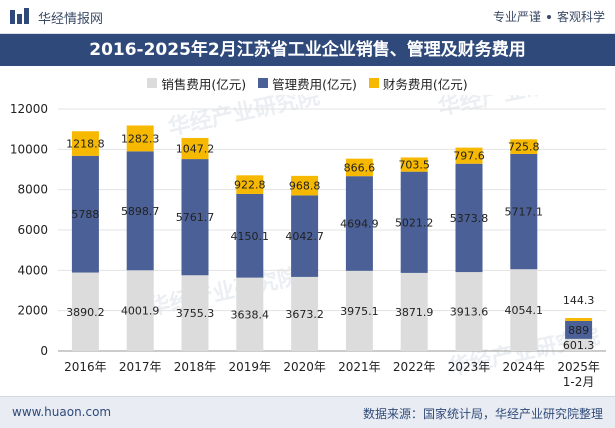  I want to click on data-label: 5717.1, so click(524, 212).